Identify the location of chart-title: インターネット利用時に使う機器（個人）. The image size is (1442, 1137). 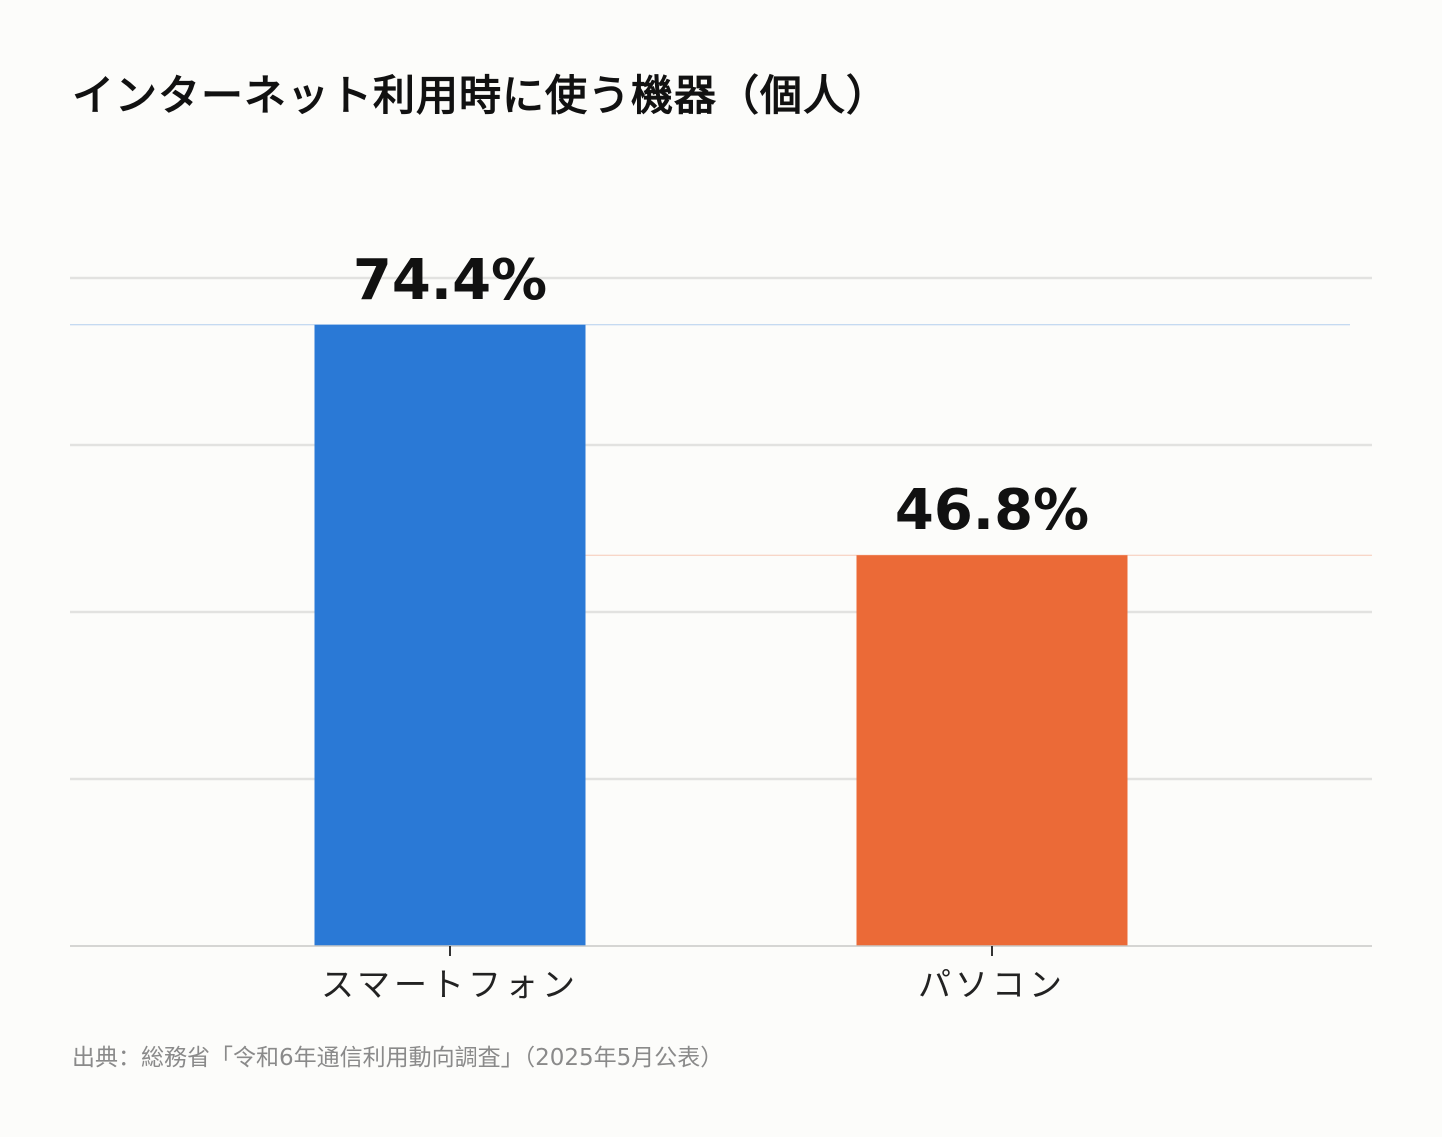
(481, 95).